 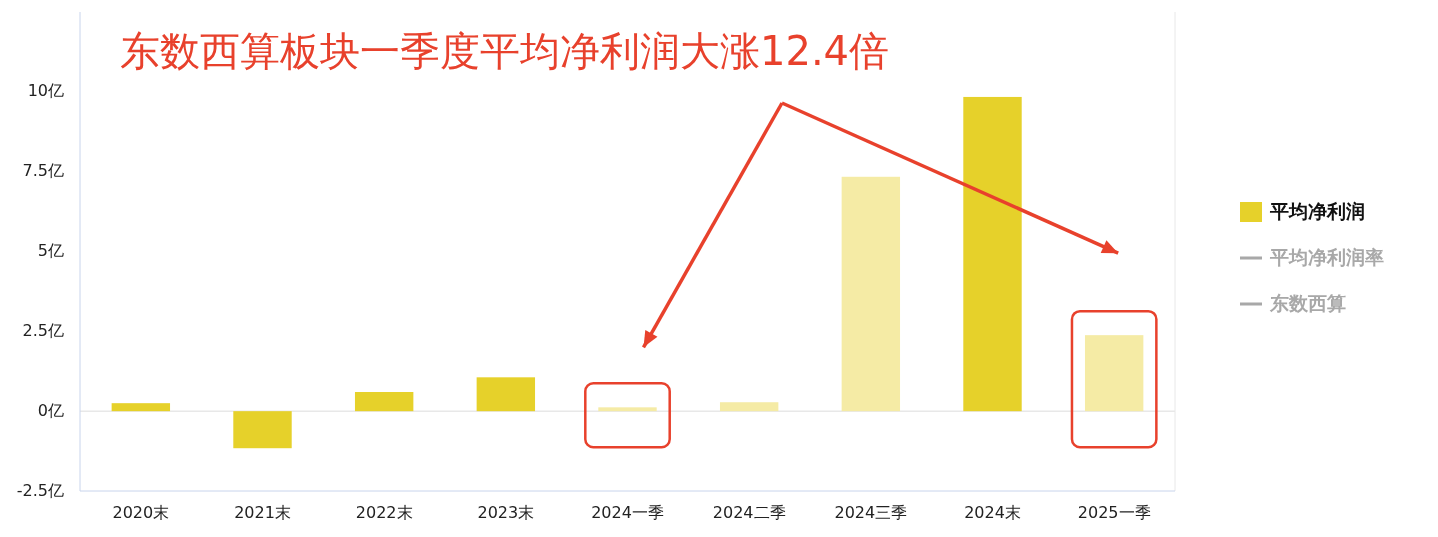 I want to click on x-tick-label: 2022末, so click(x=384, y=512).